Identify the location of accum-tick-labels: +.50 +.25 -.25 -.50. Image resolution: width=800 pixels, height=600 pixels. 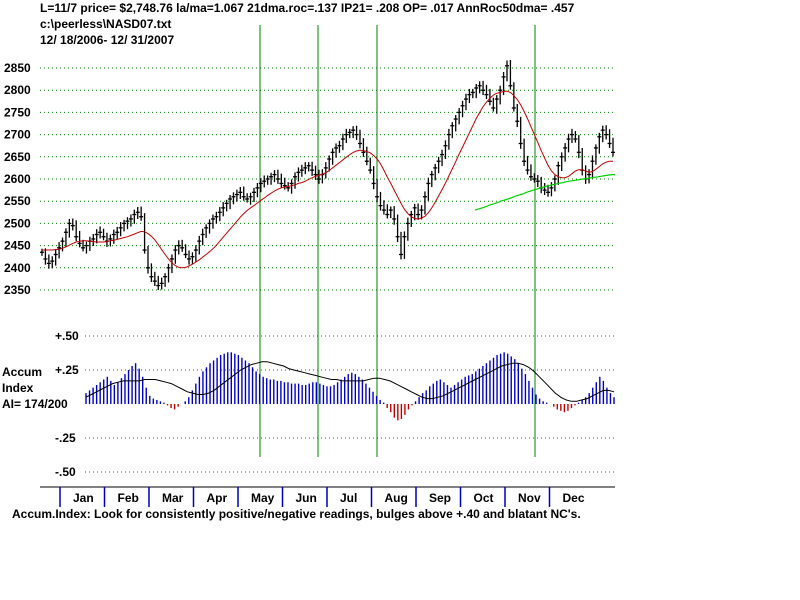
(67, 404).